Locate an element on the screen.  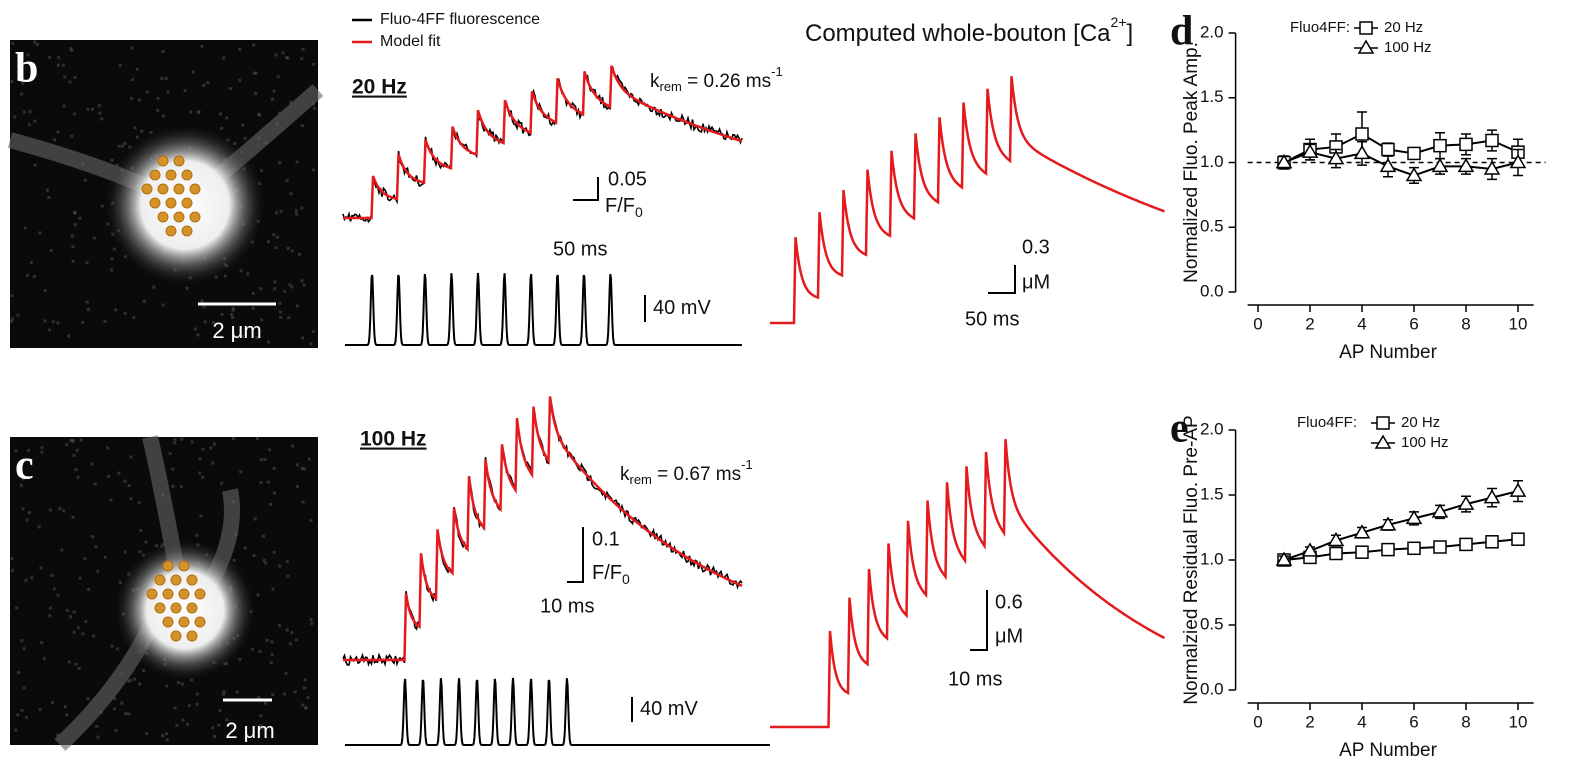
y-tick-label: 0.0 is located at coordinates (1212, 290).